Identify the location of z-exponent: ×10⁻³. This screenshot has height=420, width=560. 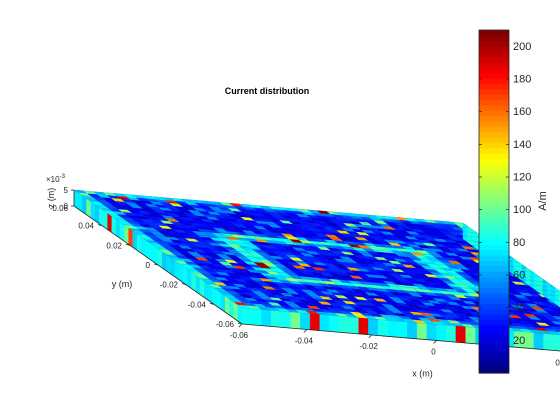
(56, 179).